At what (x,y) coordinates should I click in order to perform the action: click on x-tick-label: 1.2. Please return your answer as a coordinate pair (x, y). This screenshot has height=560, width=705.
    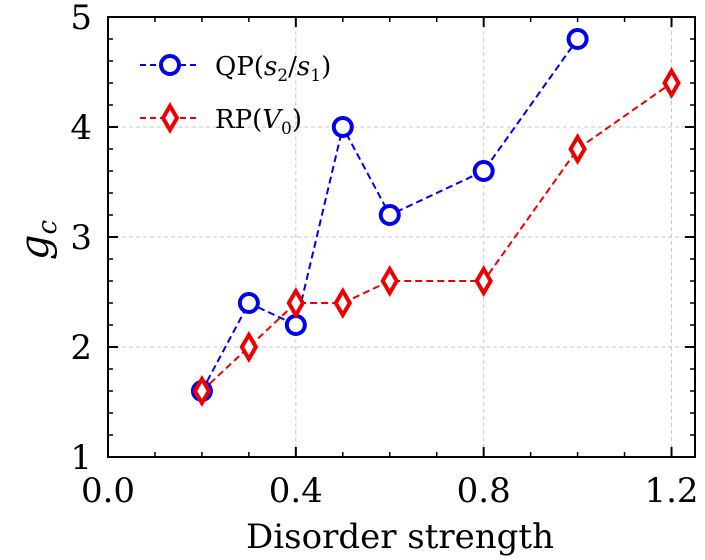
    Looking at the image, I should click on (671, 491).